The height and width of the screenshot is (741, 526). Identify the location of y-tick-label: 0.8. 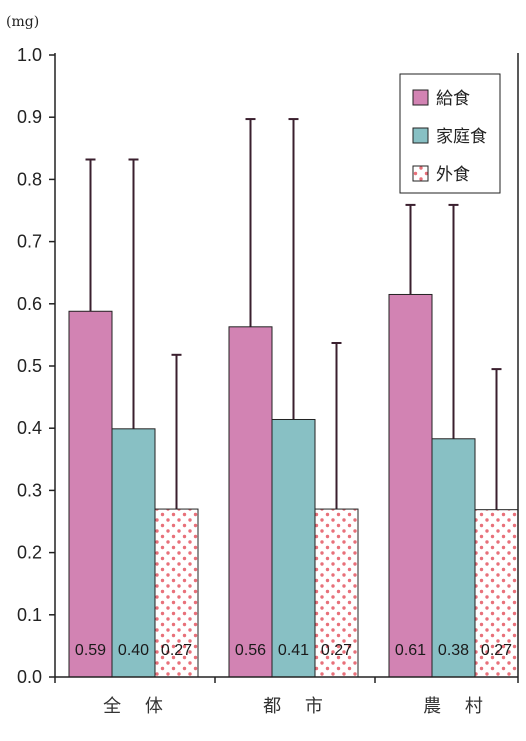
(29, 179).